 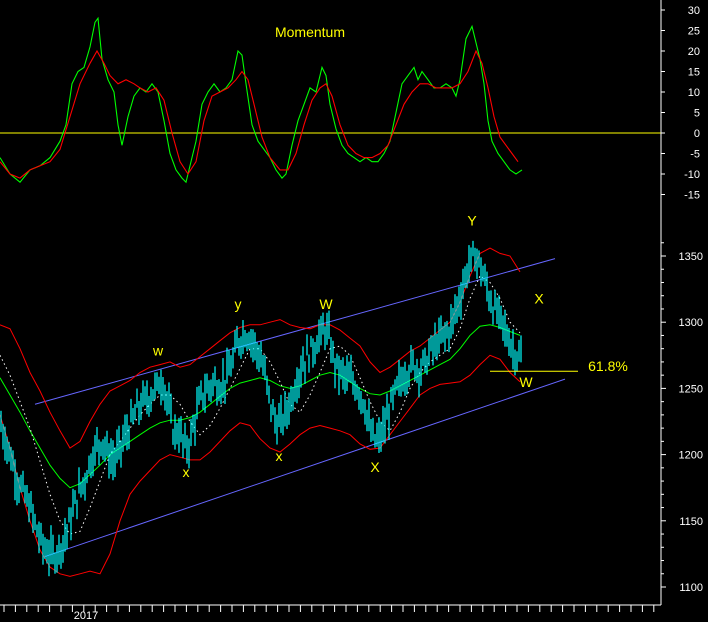 I want to click on wave-label: w, so click(x=158, y=350).